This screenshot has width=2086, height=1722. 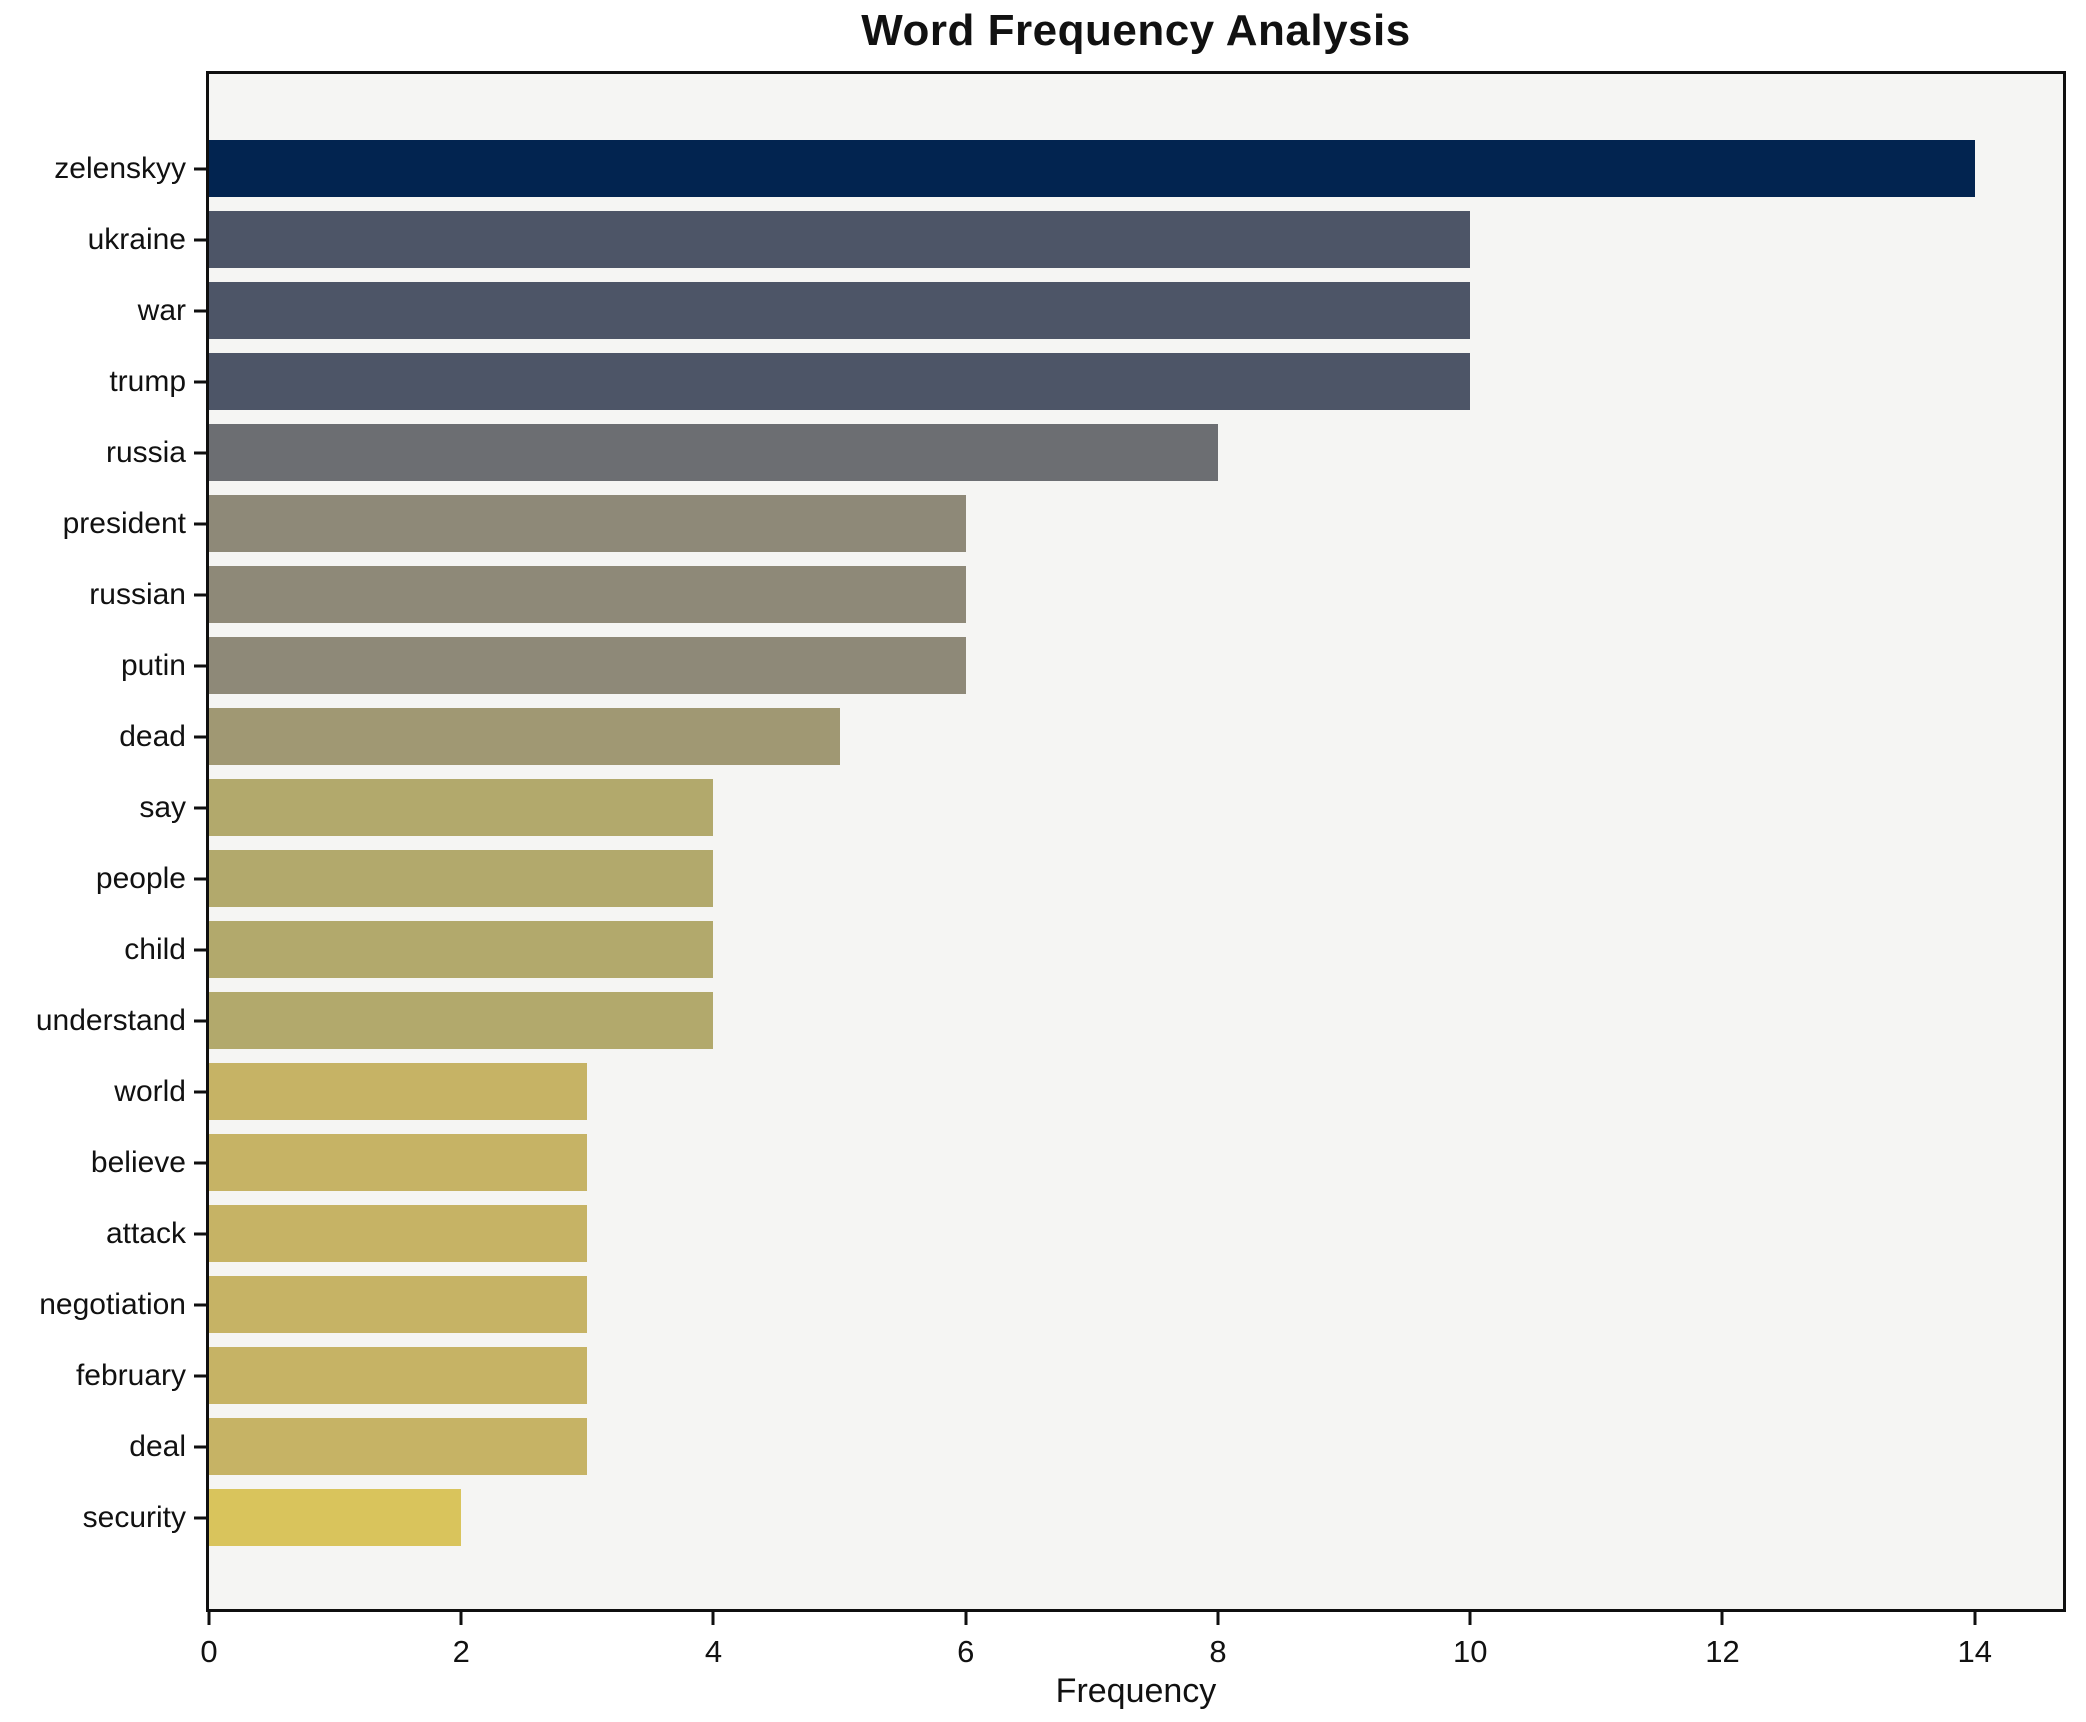 I want to click on y-tick-label-ukraine: ukraine, so click(x=136, y=239).